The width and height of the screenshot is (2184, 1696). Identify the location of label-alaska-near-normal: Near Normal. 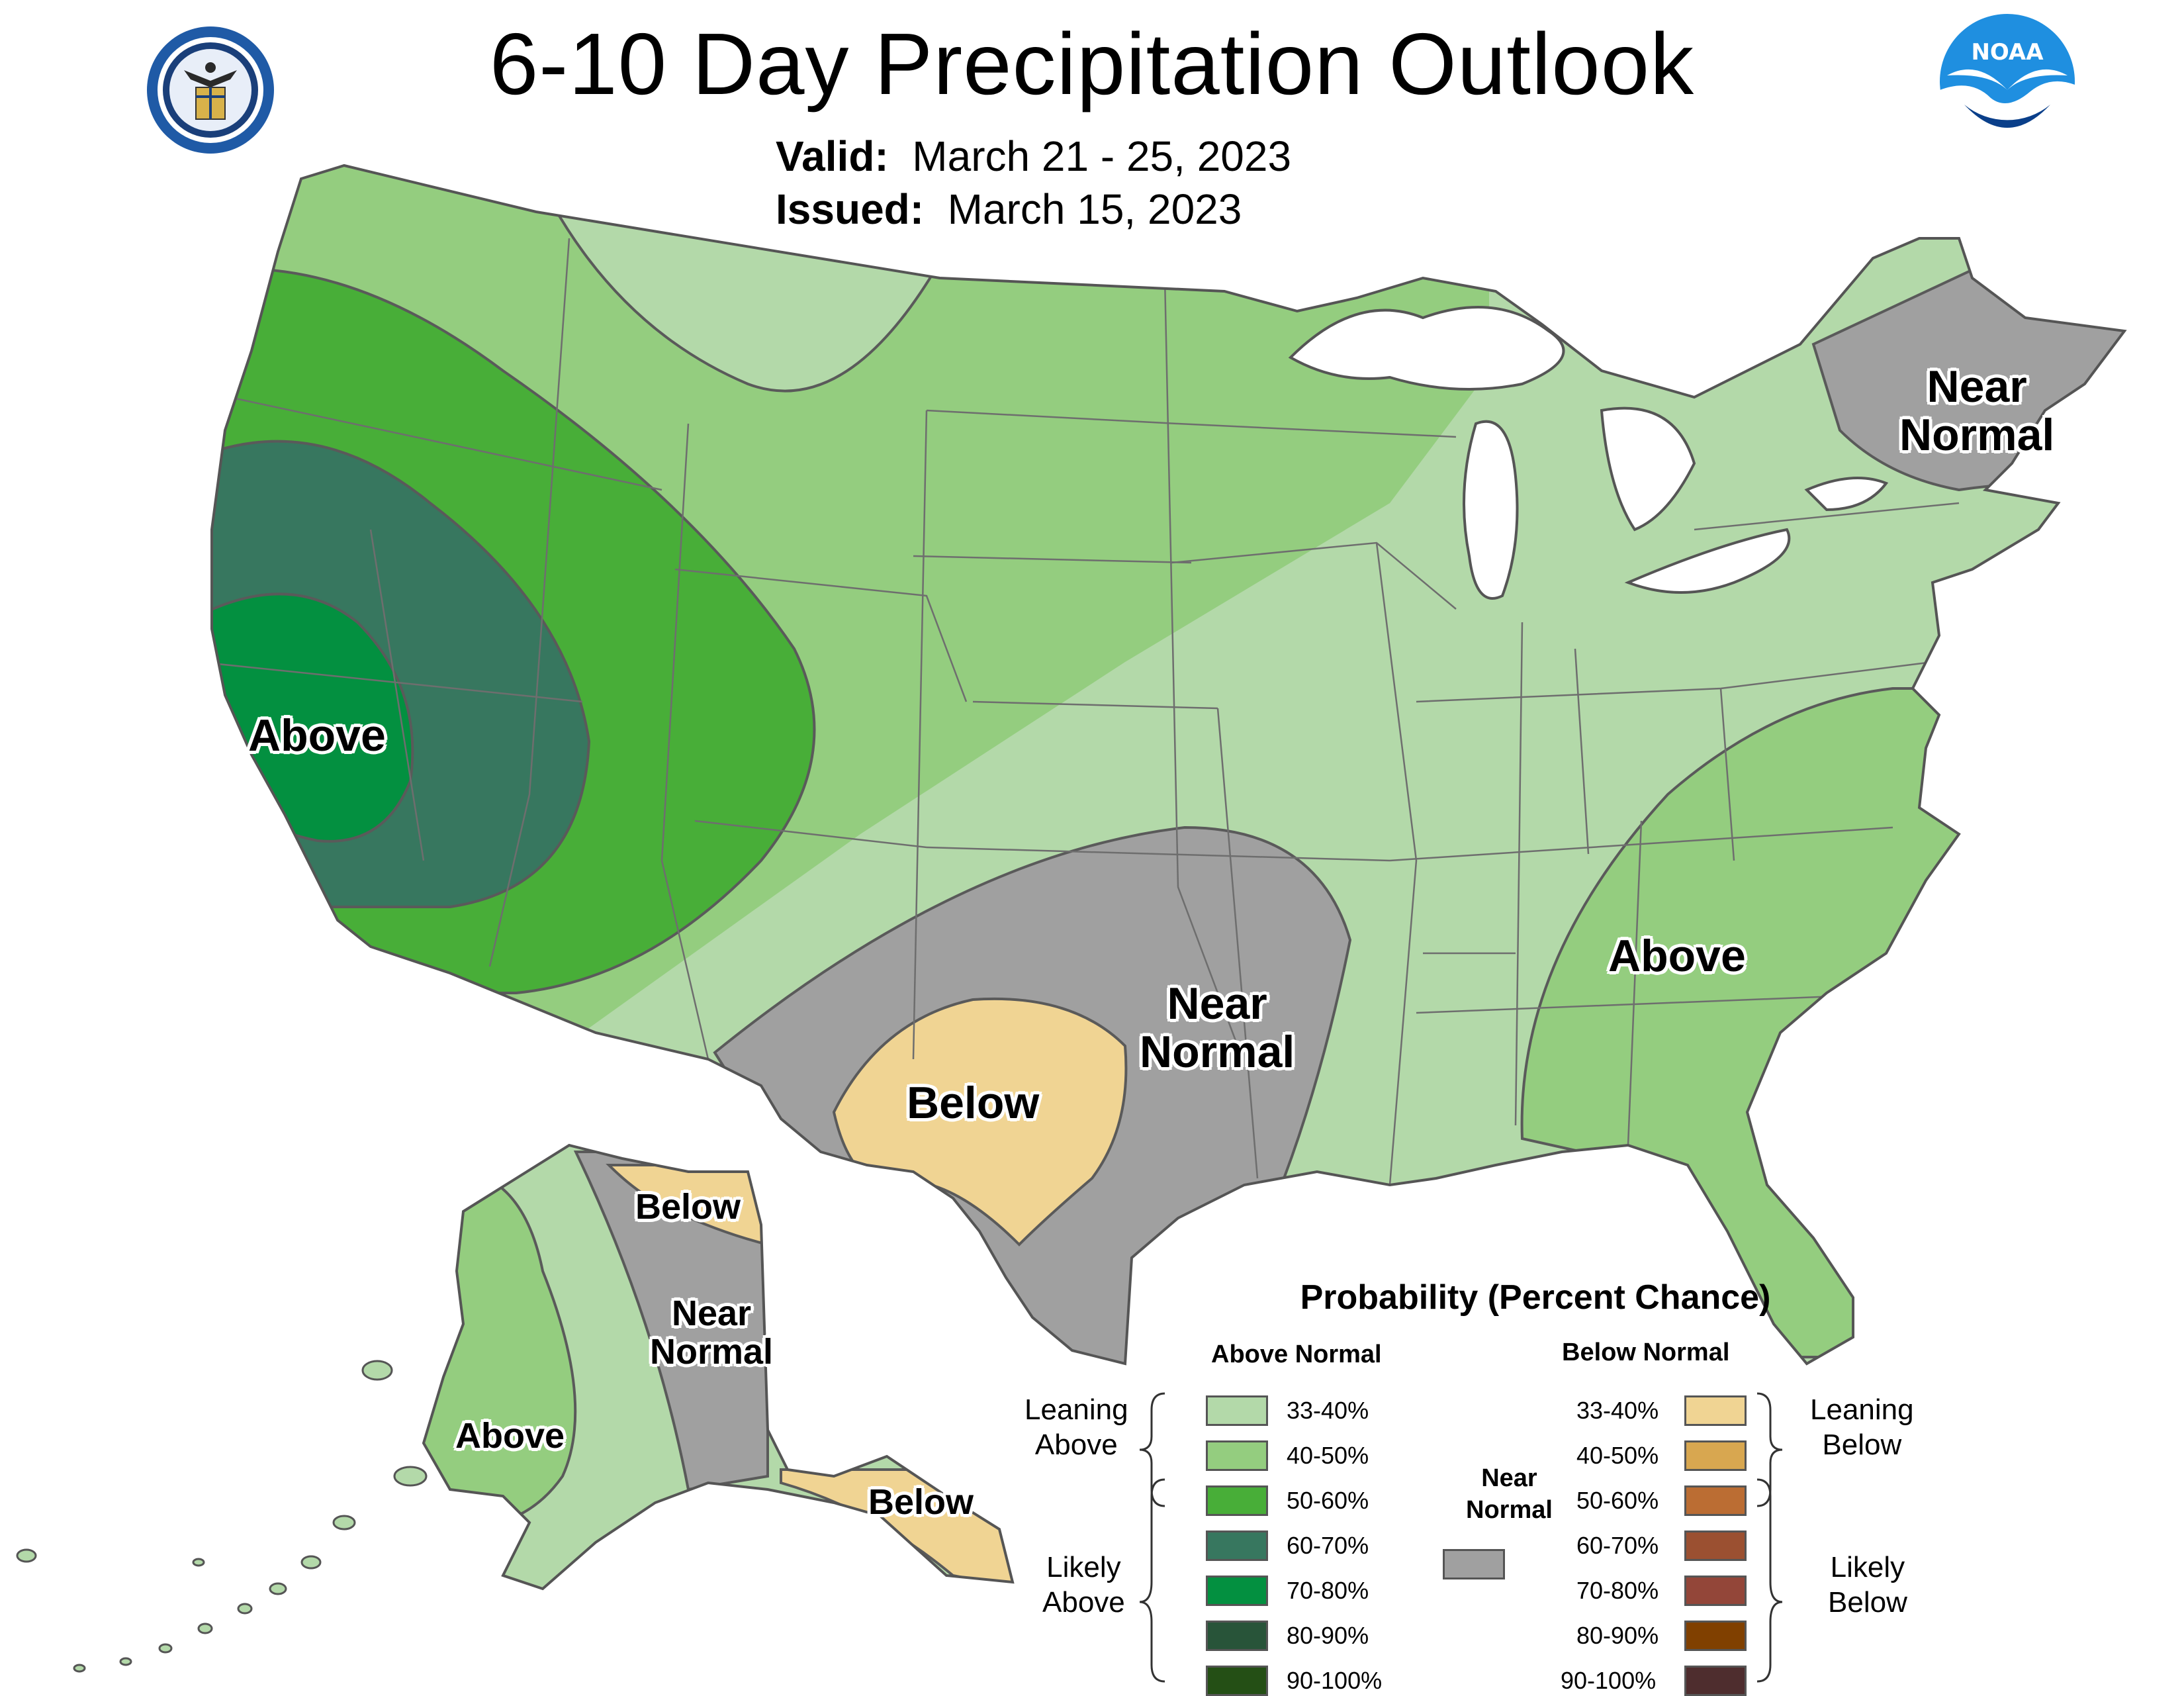
(711, 1333).